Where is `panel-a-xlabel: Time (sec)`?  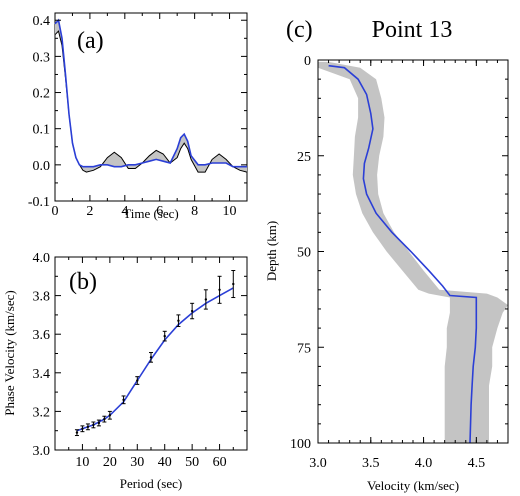
panel-a-xlabel: Time (sec) is located at coordinates (151, 213).